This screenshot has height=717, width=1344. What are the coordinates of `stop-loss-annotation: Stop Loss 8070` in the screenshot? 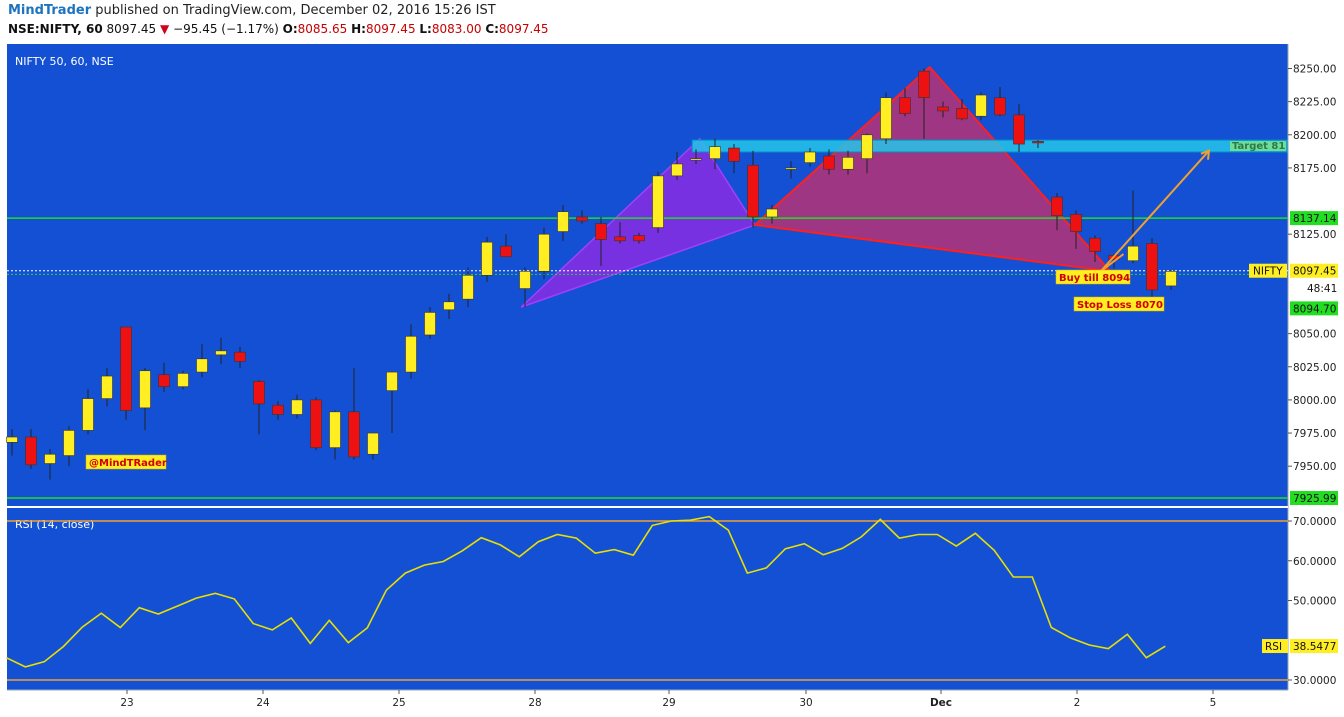 It's located at (1120, 305).